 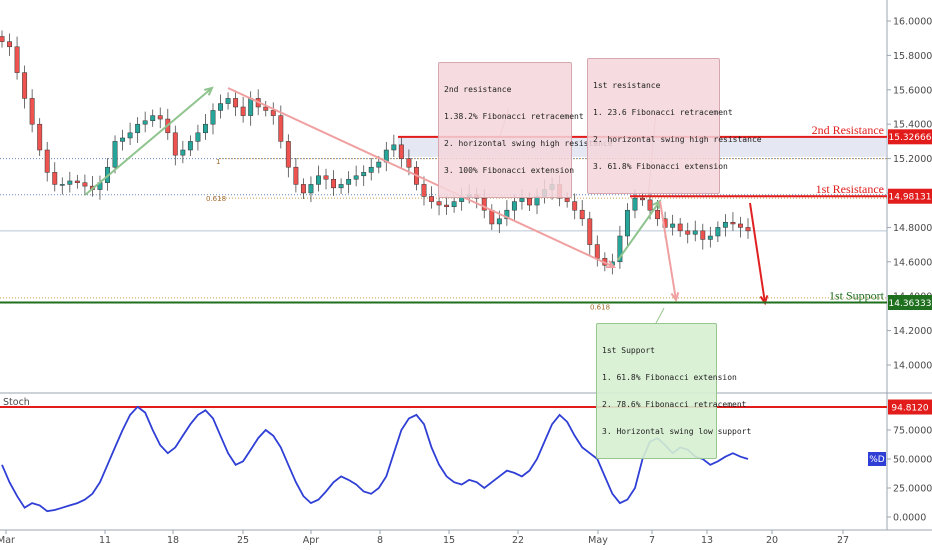 I want to click on level-value-text: 14.98131, so click(x=910, y=198).